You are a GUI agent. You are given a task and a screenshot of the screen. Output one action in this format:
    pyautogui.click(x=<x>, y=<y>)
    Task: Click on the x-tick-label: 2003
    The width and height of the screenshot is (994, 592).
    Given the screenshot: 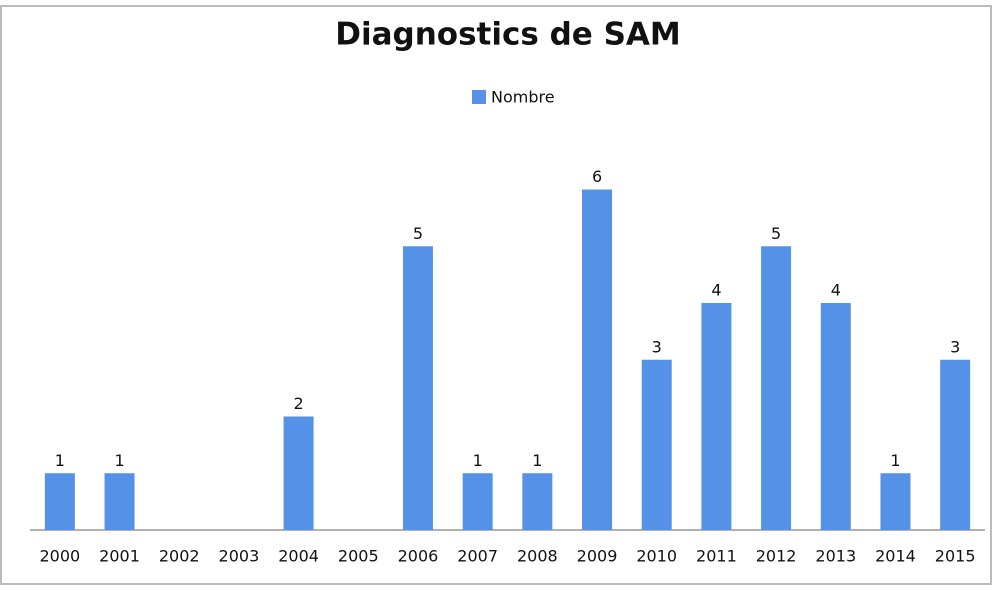 What is the action you would take?
    pyautogui.click(x=239, y=556)
    